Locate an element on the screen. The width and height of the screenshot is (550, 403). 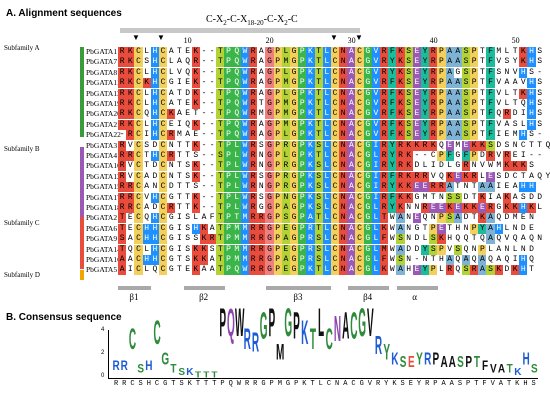
logo-letter: K is located at coordinates (190, 372).